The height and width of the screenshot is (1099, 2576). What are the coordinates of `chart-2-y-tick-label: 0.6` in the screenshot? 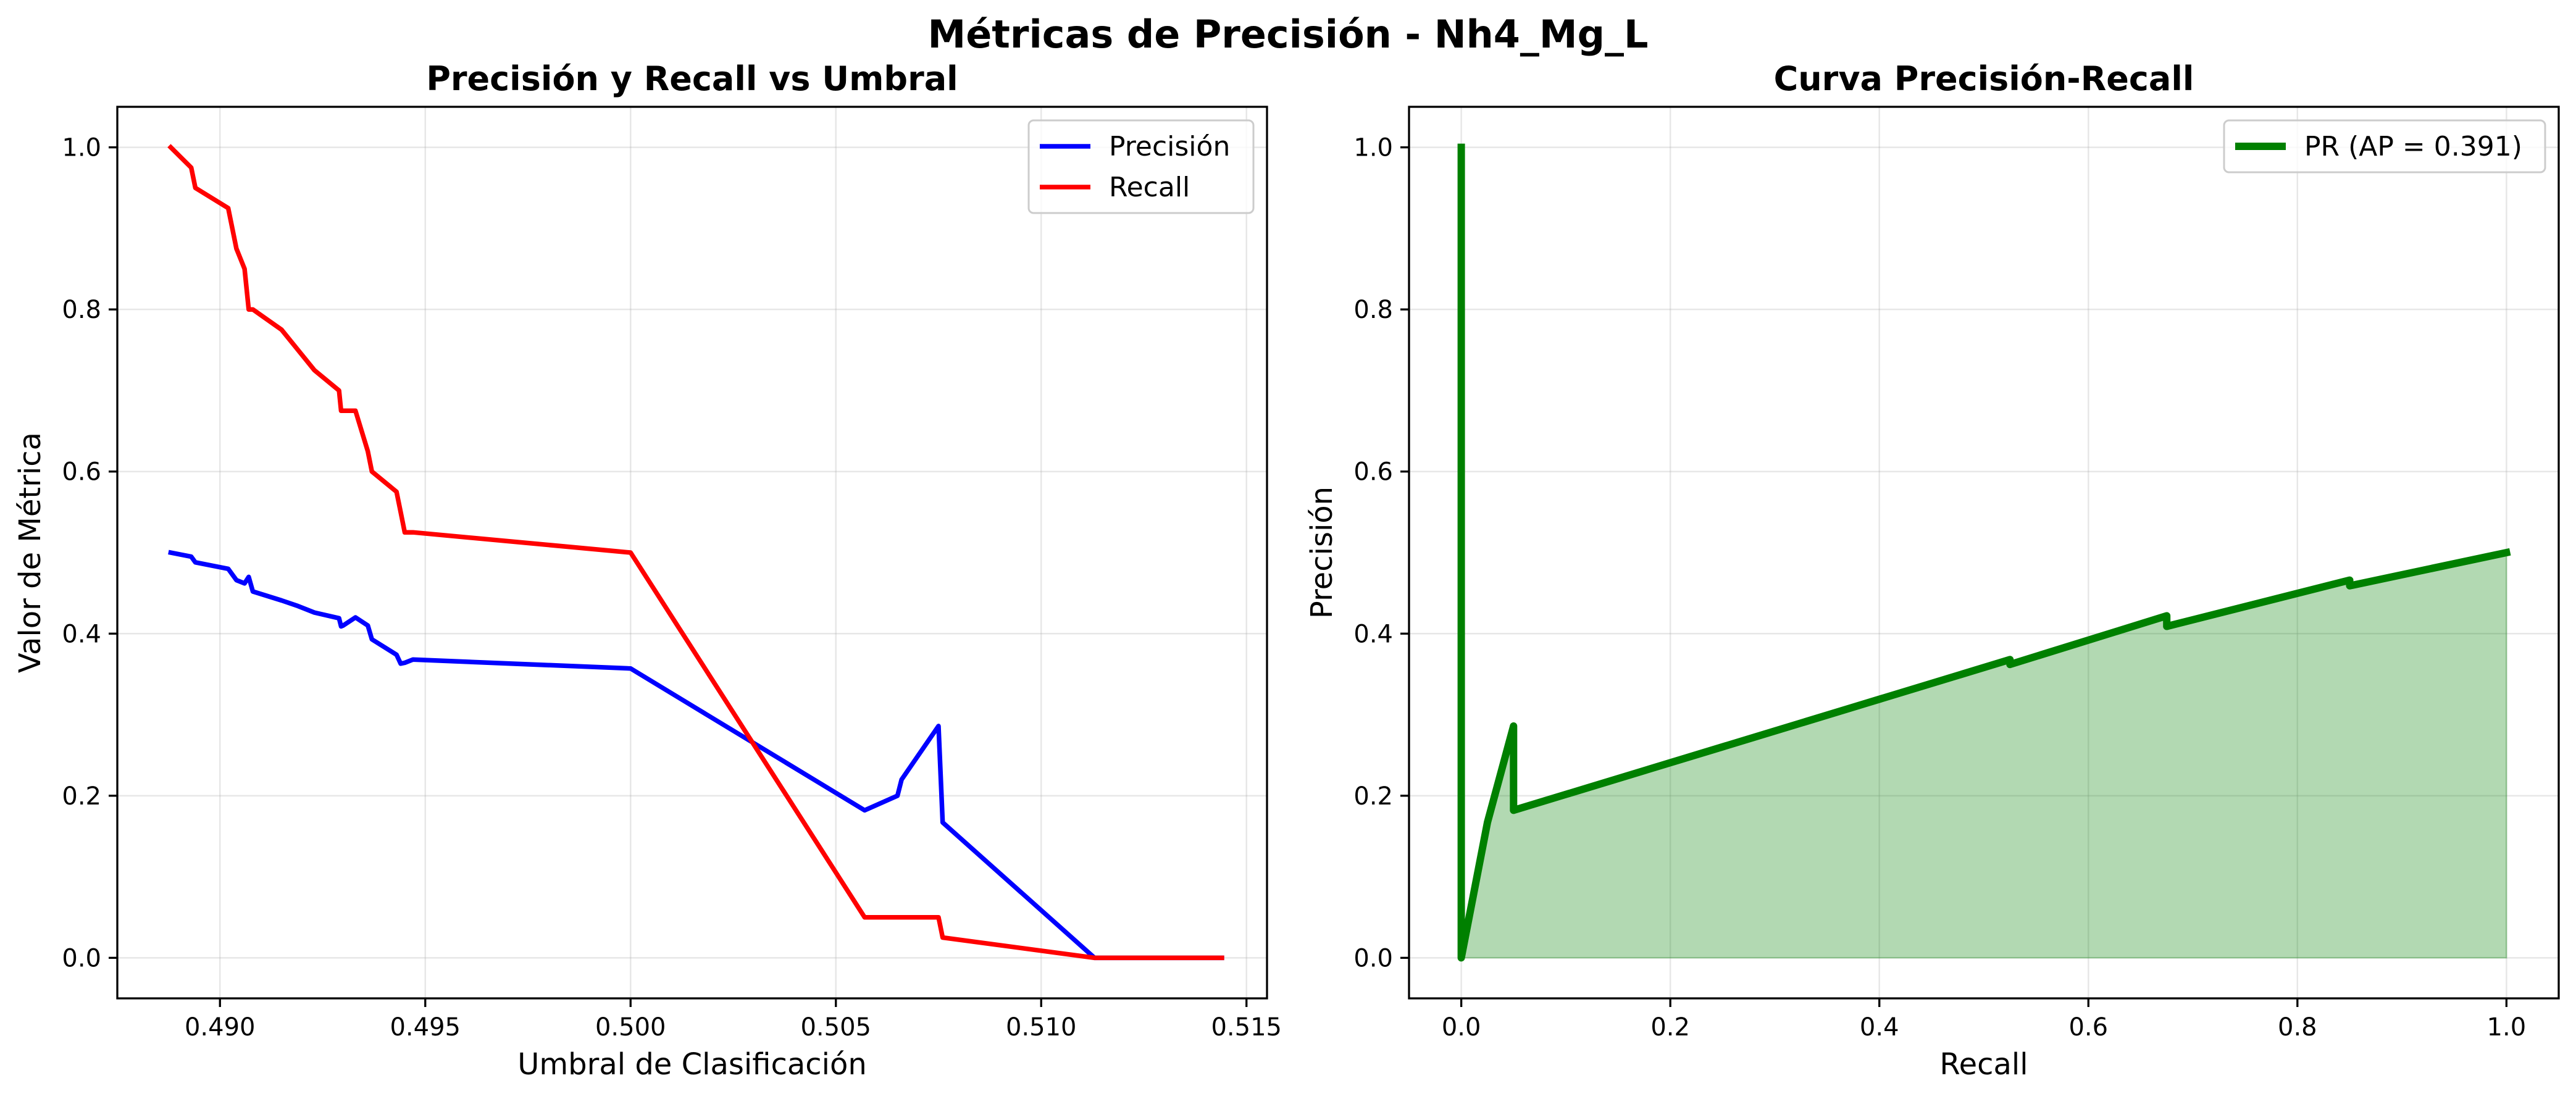 It's located at (1373, 472).